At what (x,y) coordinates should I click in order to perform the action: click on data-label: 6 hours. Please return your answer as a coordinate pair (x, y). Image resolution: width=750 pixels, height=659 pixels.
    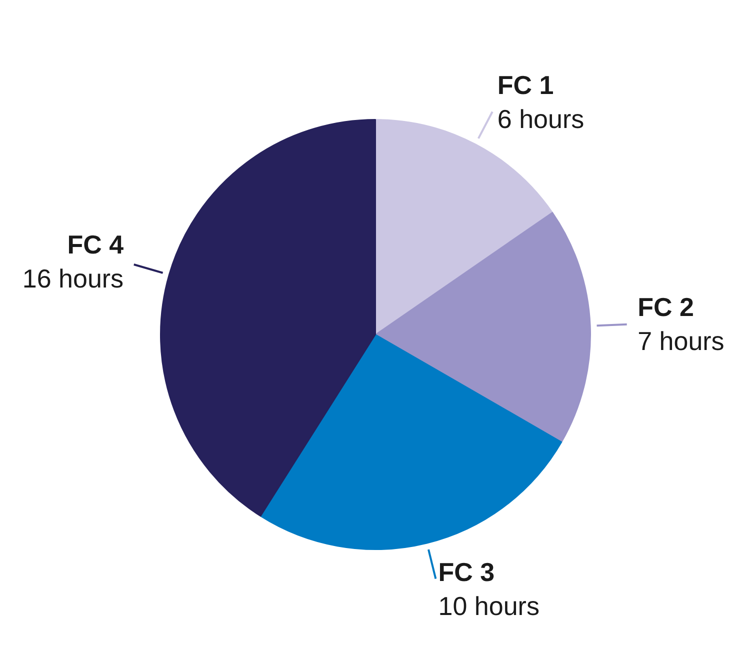
    Looking at the image, I should click on (540, 119).